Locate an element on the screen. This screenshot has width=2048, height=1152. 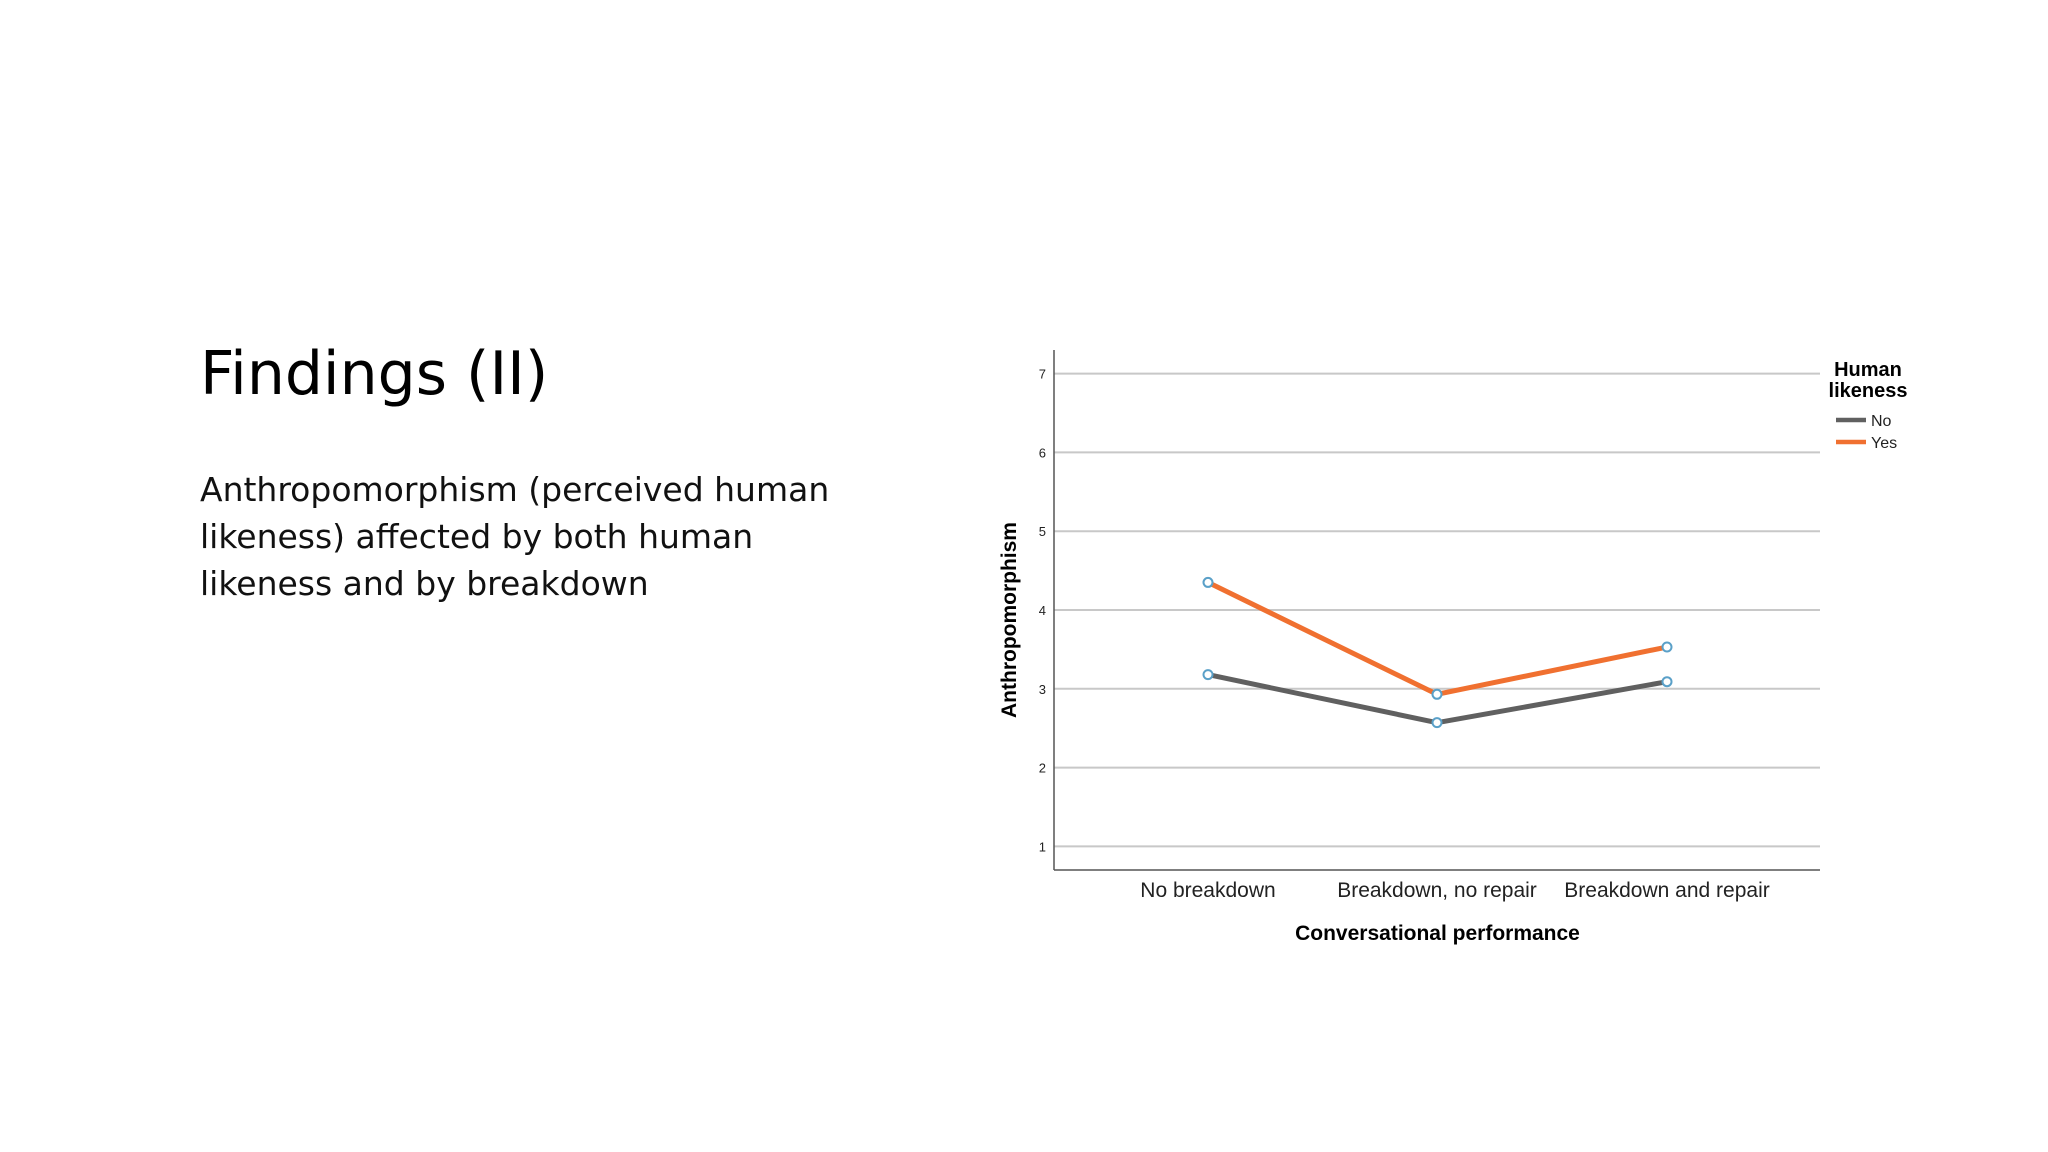
y-tick-label: 1 is located at coordinates (1042, 846).